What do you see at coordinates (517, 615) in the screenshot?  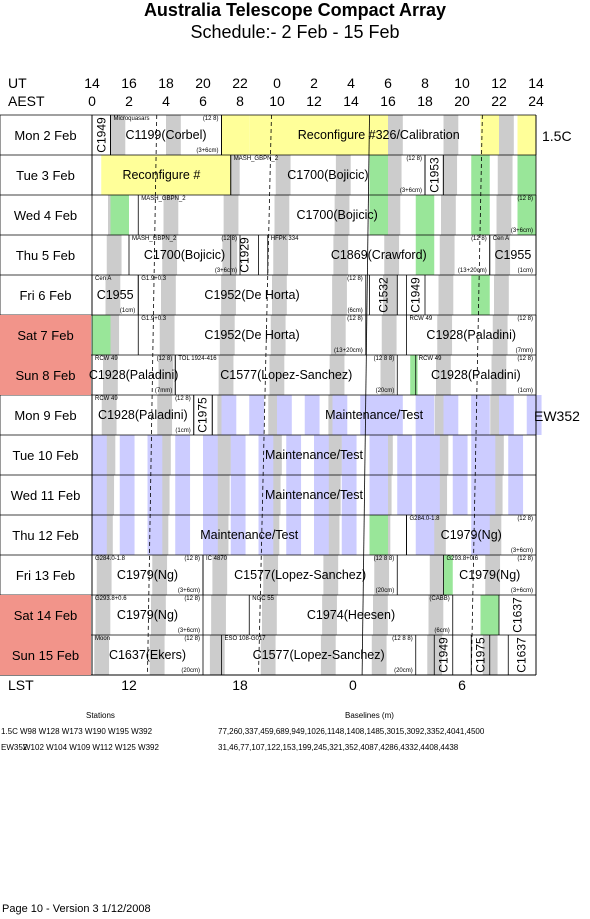 I see `block-title: C1637` at bounding box center [517, 615].